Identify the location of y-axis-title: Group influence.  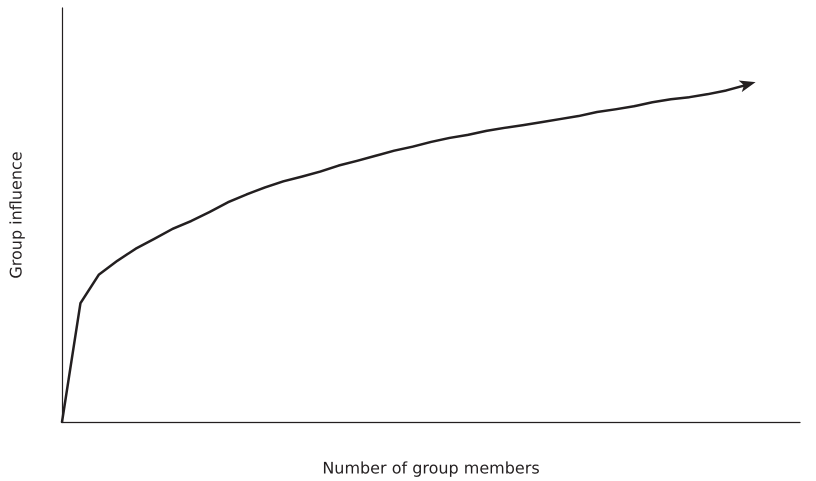
(16, 215).